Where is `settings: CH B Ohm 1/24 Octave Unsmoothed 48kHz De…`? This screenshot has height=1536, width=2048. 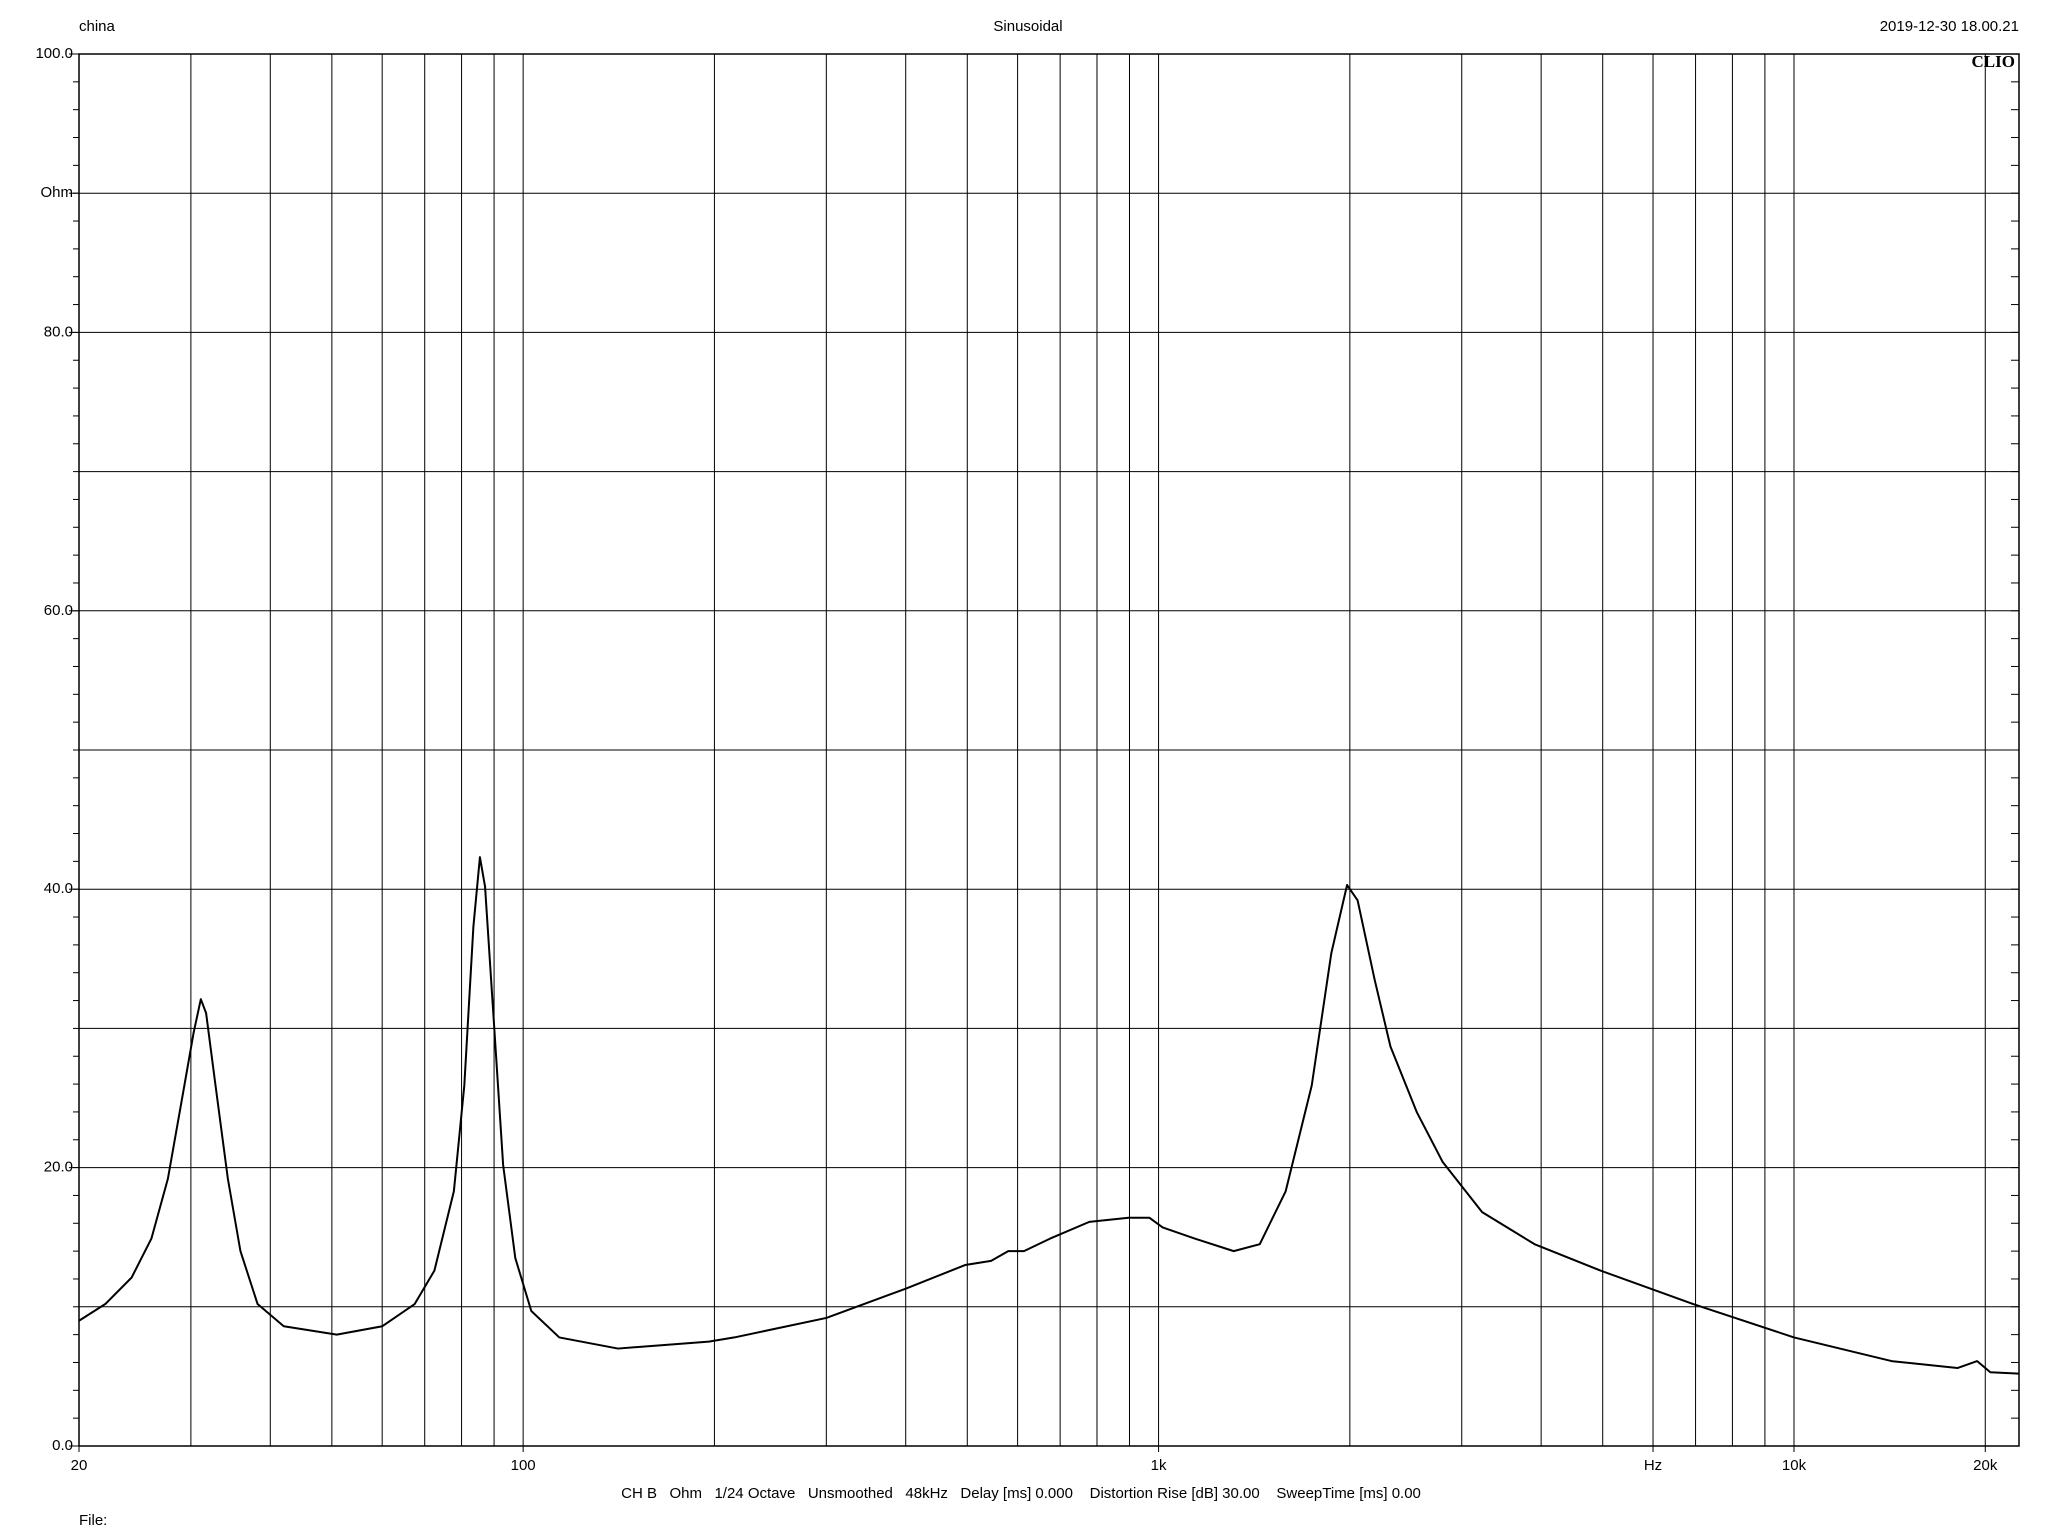 settings: CH B Ohm 1/24 Octave Unsmoothed 48kHz De… is located at coordinates (1021, 1493).